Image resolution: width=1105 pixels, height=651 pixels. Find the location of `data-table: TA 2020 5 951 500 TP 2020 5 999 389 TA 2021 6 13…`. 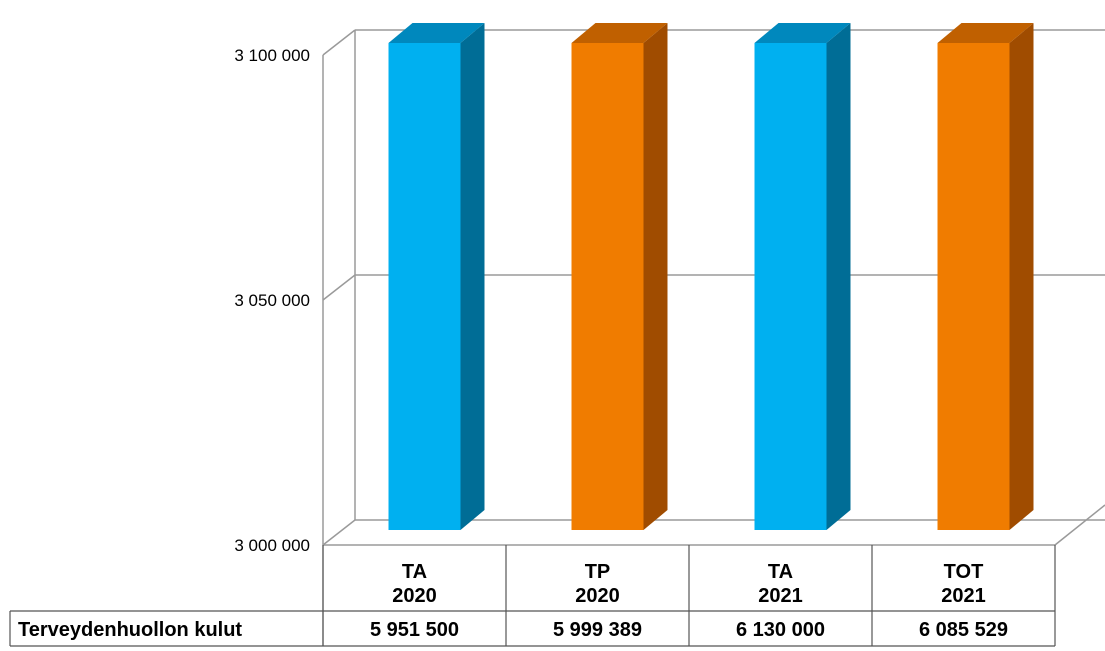

data-table: TA 2020 5 951 500 TP 2020 5 999 389 TA 2021 6 13… is located at coordinates (532, 596).